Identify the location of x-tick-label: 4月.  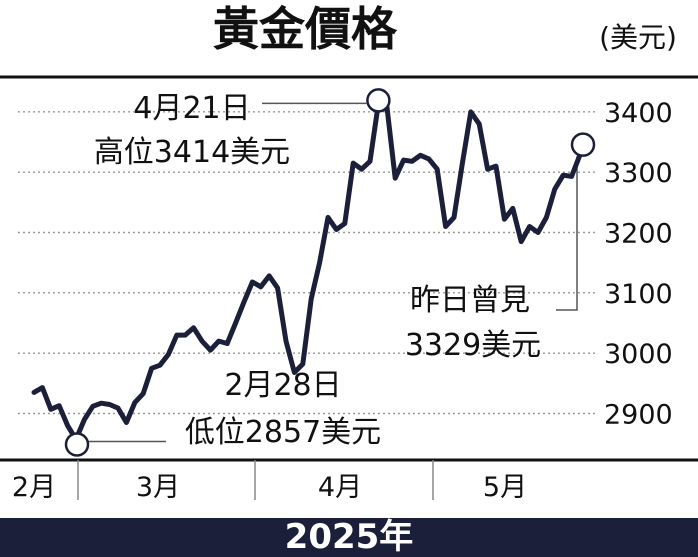
(340, 487).